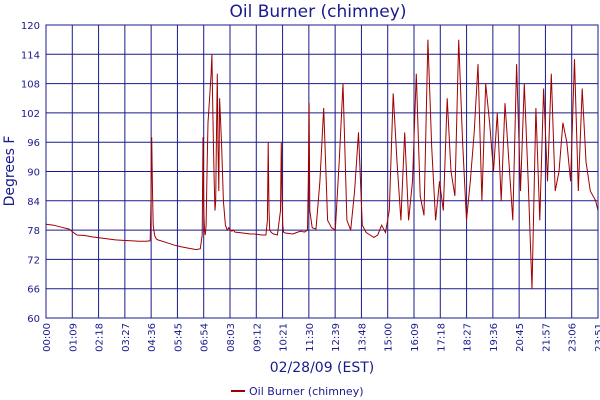  What do you see at coordinates (494, 337) in the screenshot?
I see `x-tick-label: 19:36` at bounding box center [494, 337].